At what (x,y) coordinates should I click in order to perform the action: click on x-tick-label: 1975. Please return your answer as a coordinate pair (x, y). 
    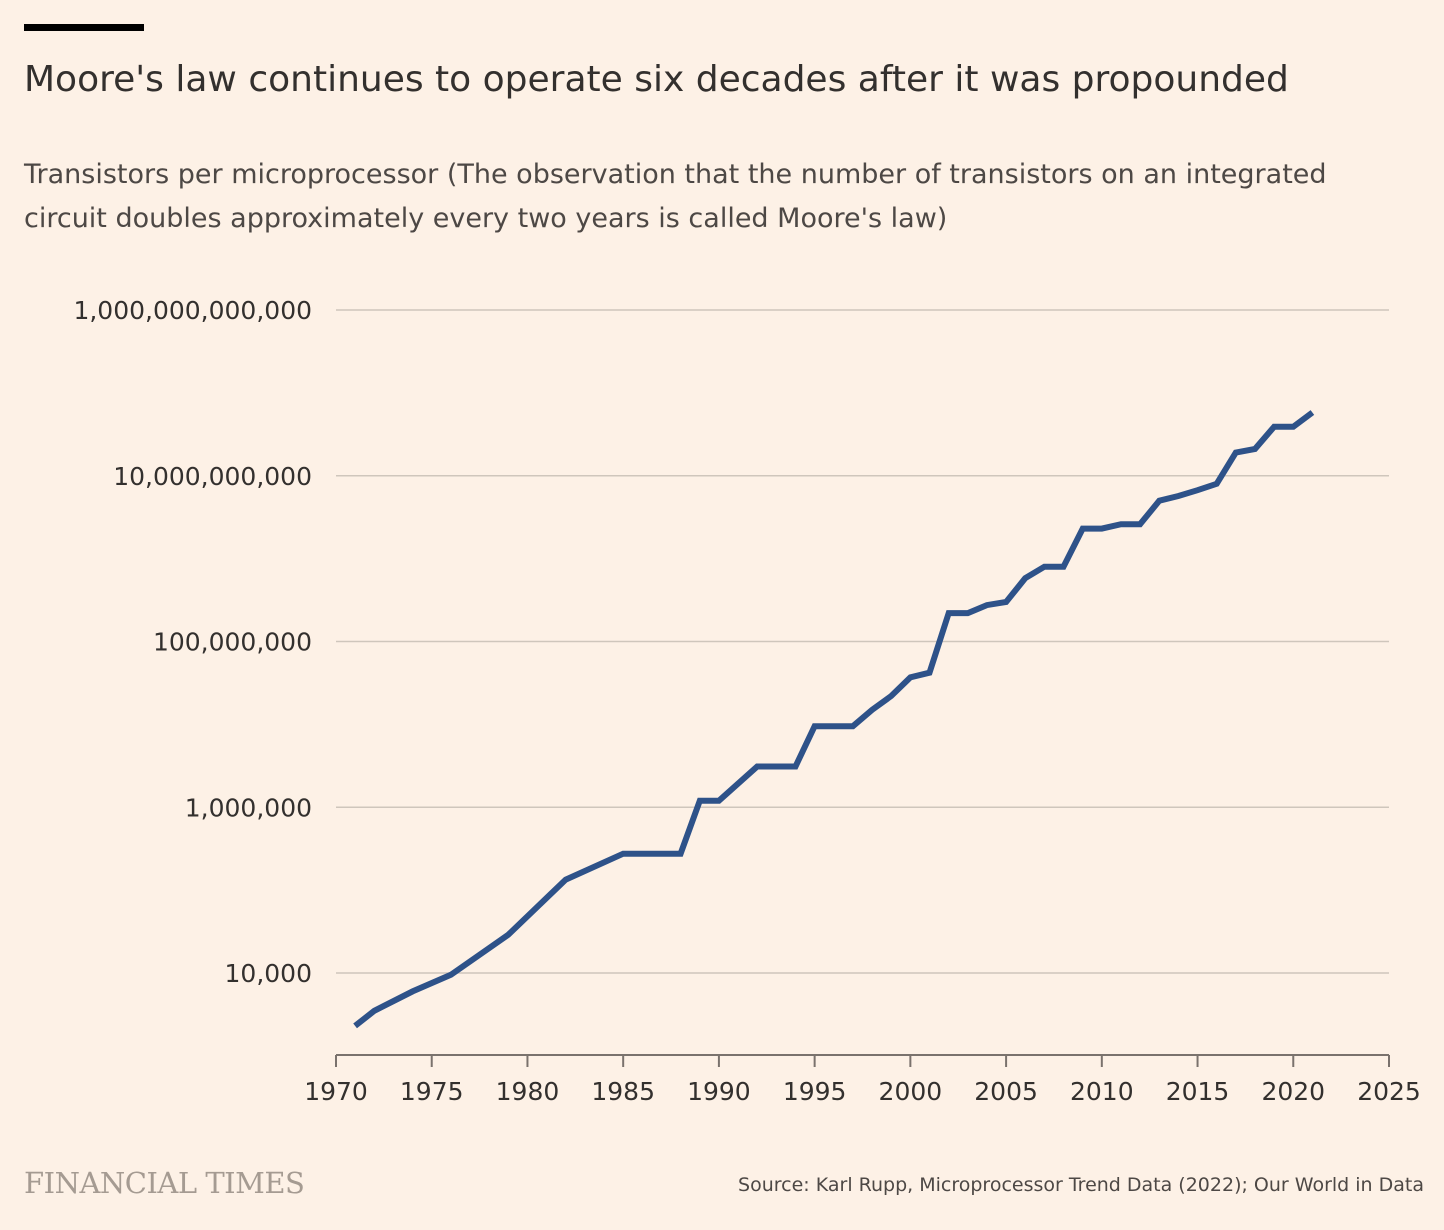
    Looking at the image, I should click on (432, 1091).